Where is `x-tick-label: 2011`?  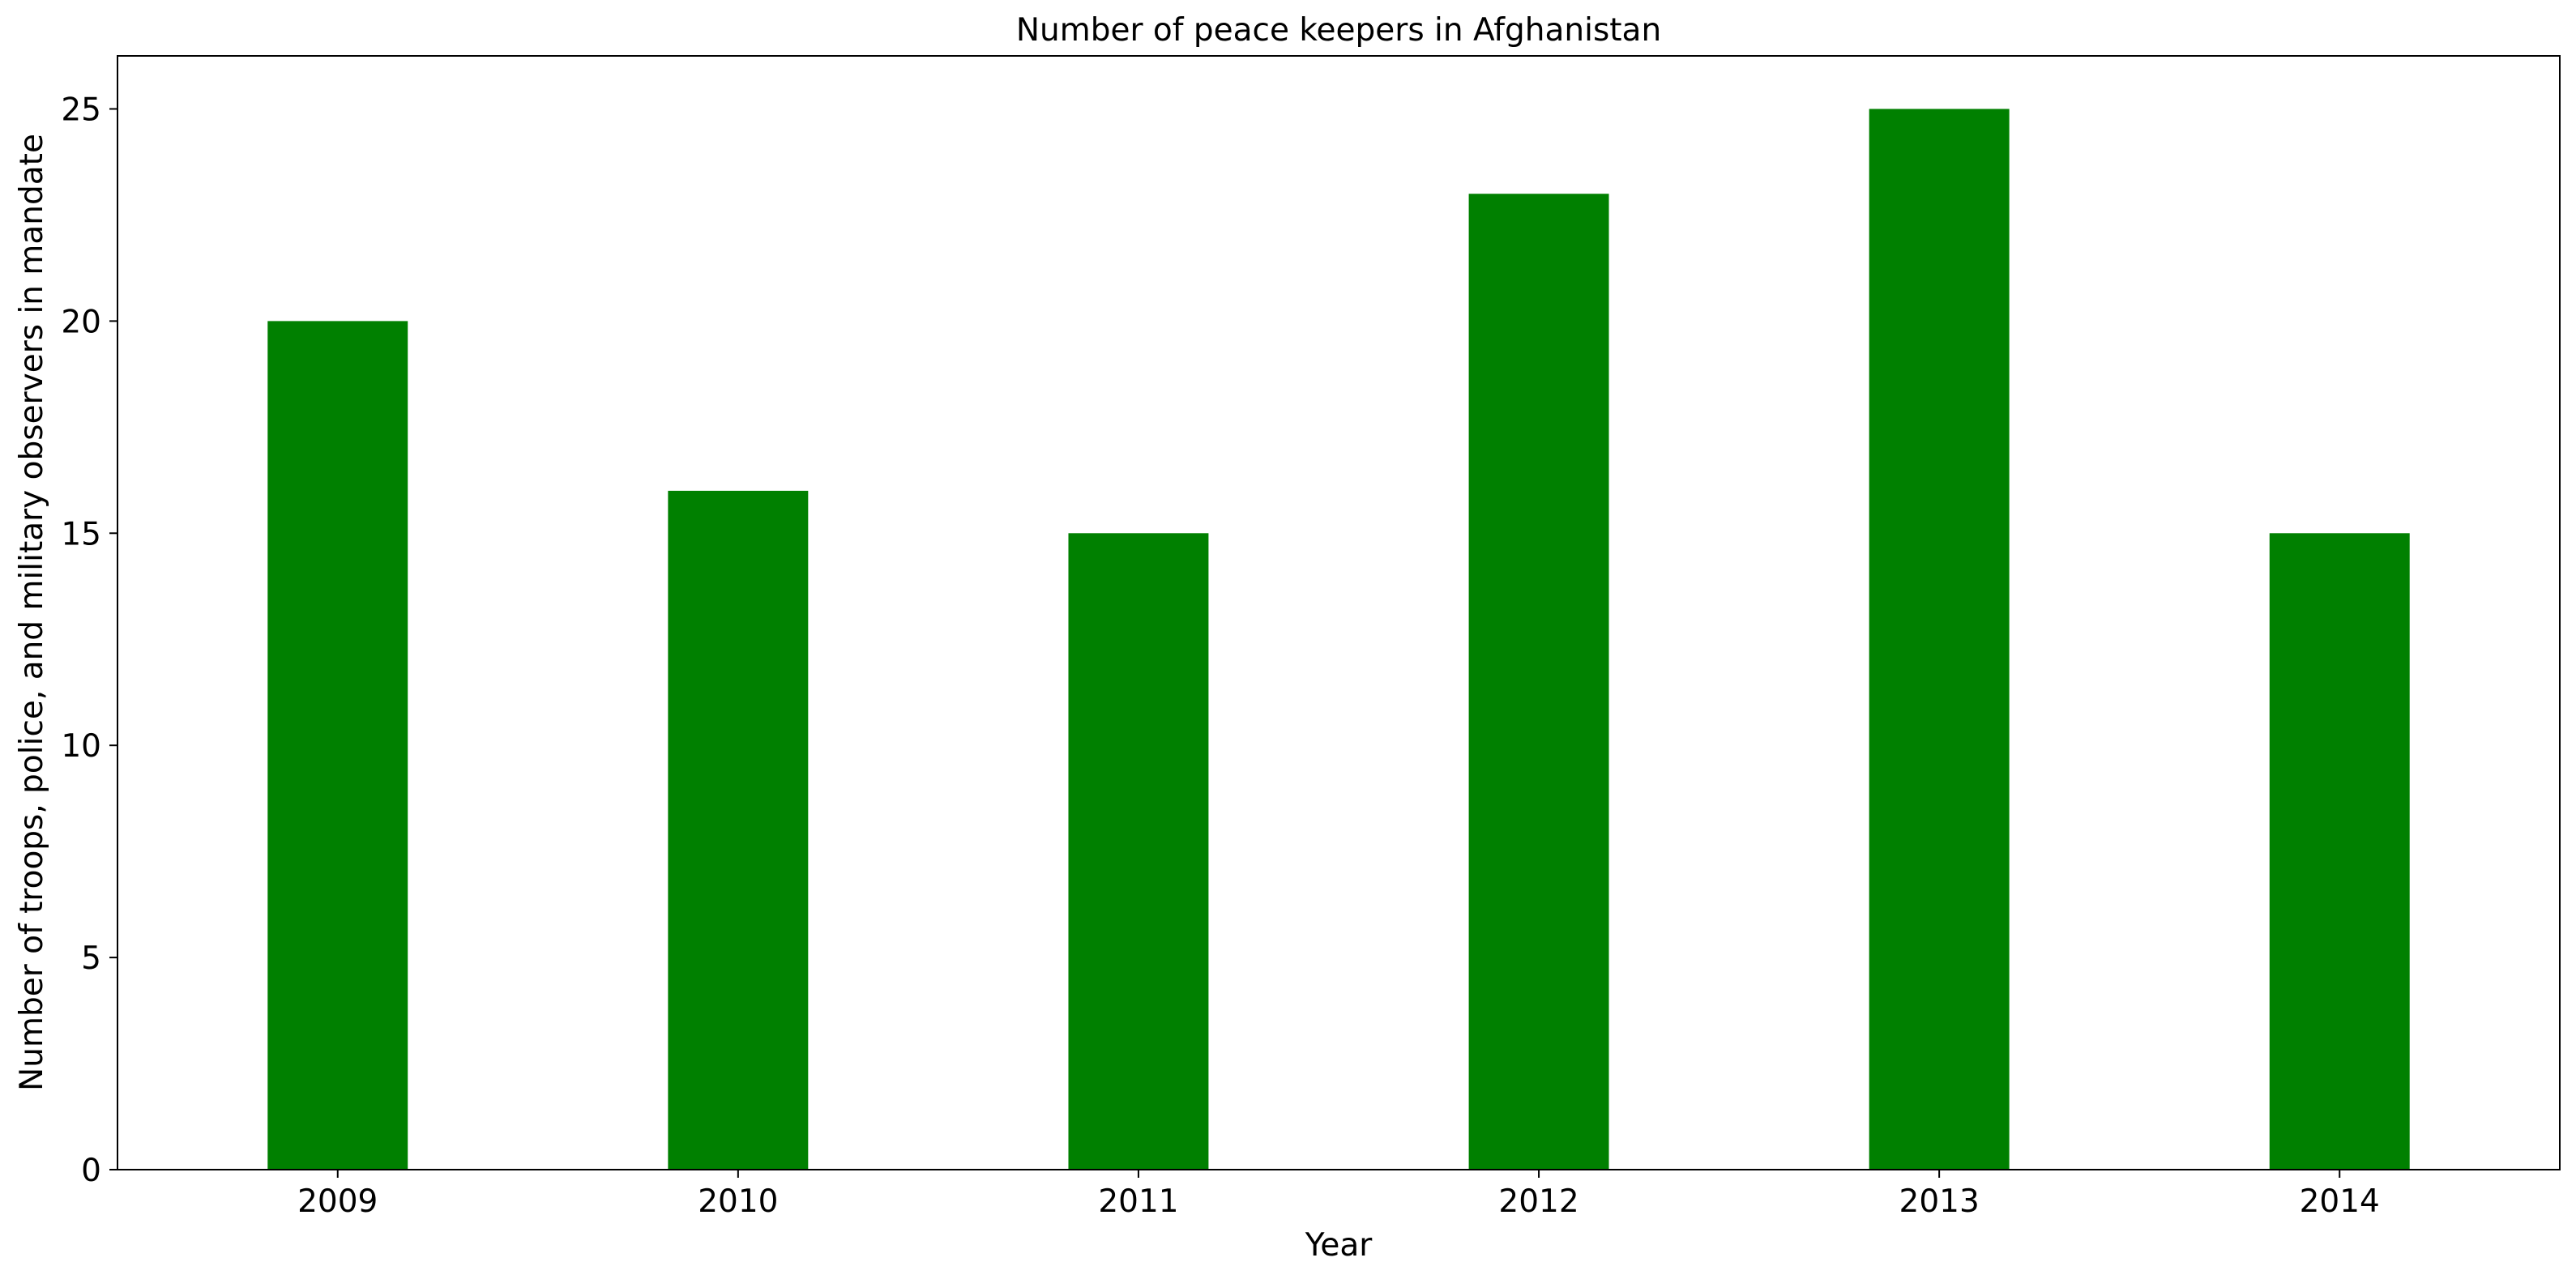 x-tick-label: 2011 is located at coordinates (1138, 1201).